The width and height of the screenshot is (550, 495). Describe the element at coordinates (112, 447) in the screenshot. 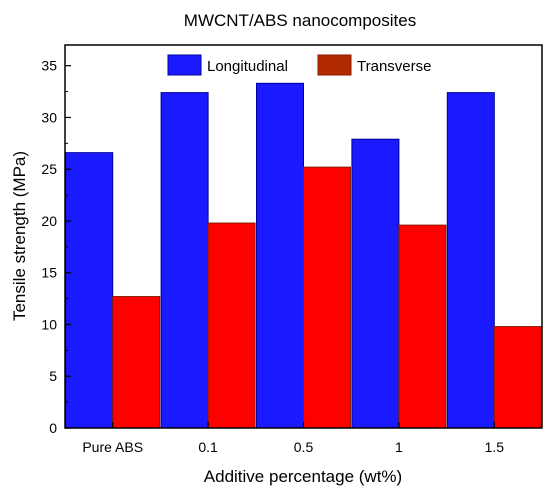

I see `x-tick-label: Pure ABS` at that location.